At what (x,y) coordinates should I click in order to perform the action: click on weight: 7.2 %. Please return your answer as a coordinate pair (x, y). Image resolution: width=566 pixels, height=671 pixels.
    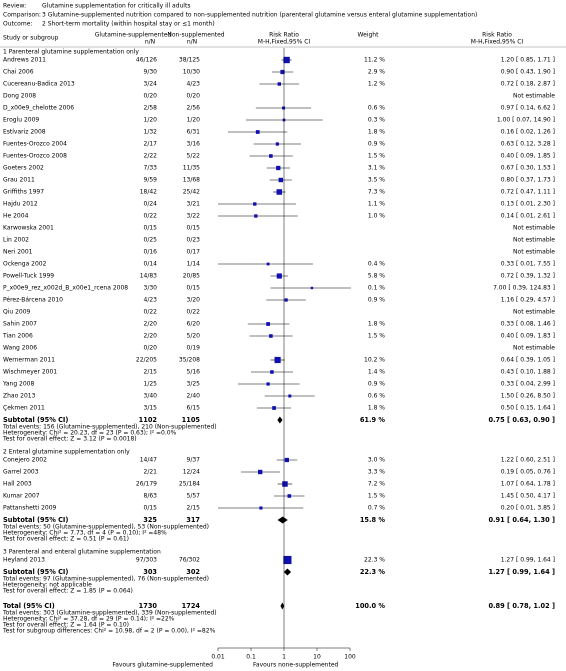
    Looking at the image, I should click on (376, 484).